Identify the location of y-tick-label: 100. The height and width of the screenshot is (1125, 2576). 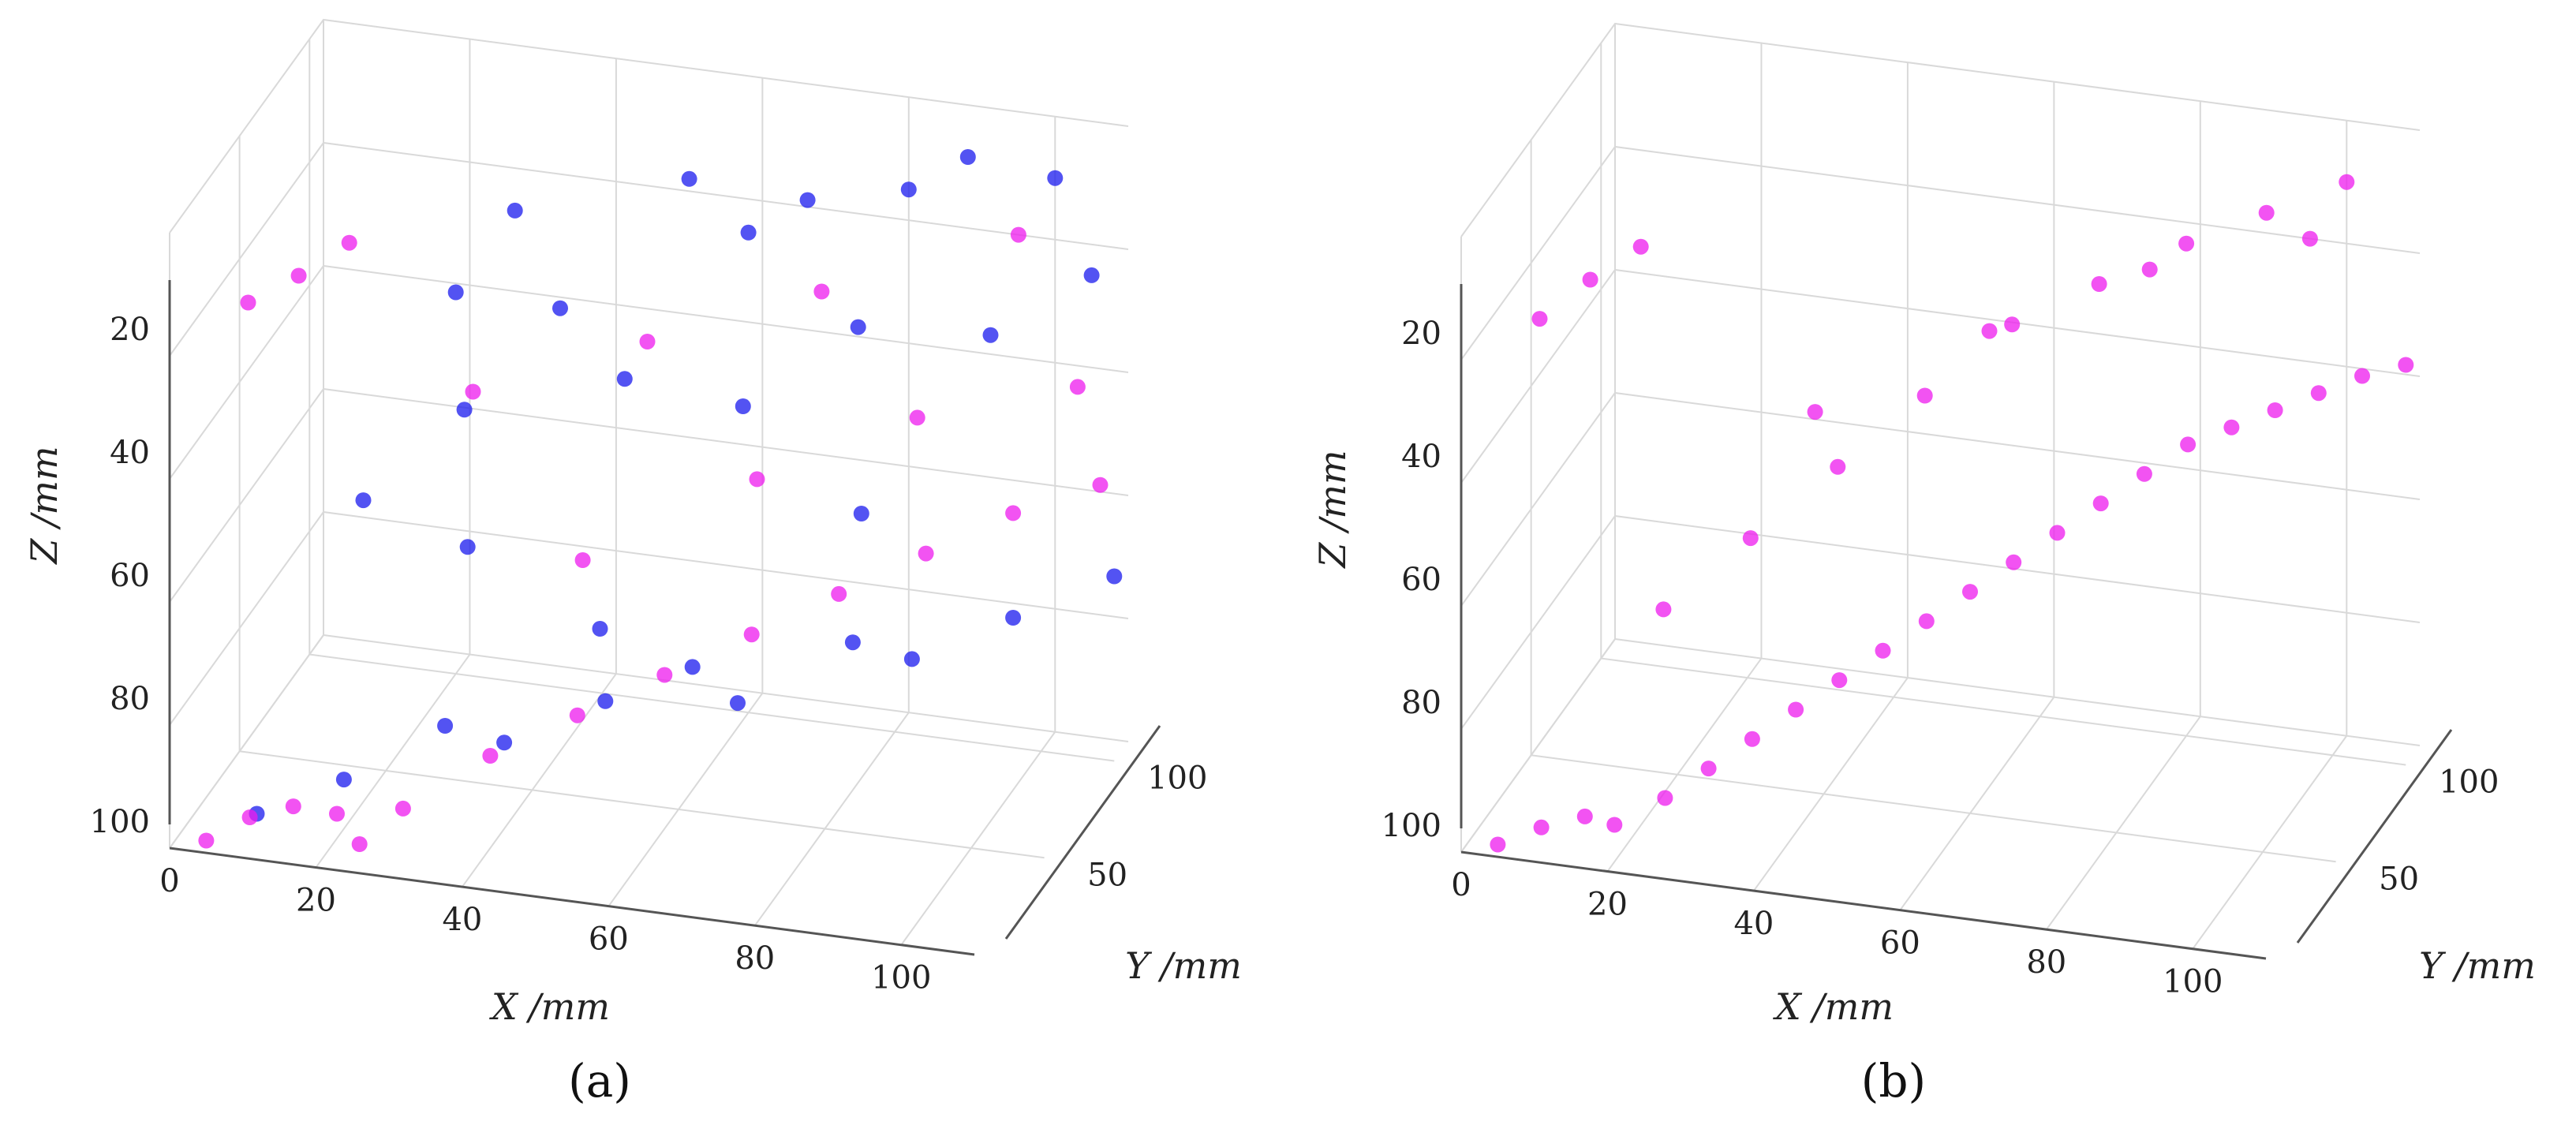
(2469, 783).